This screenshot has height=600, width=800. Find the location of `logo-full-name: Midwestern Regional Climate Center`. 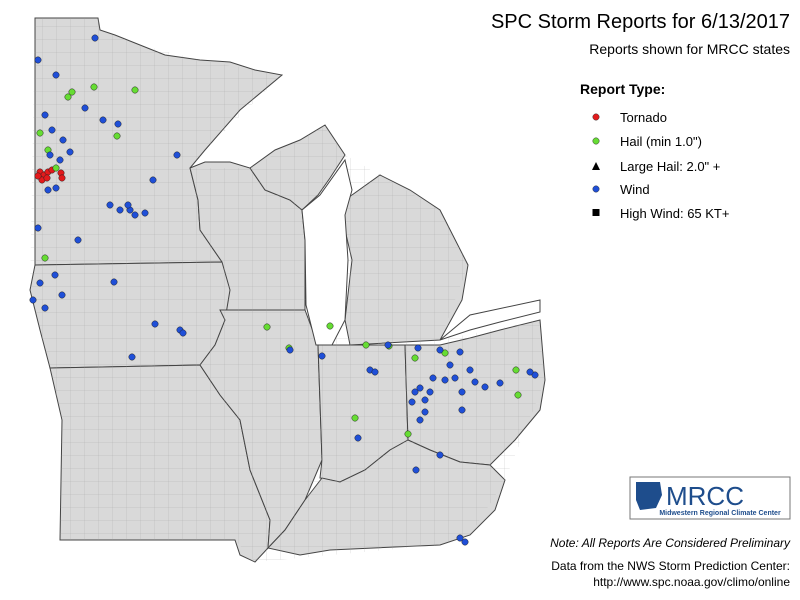

logo-full-name: Midwestern Regional Climate Center is located at coordinates (720, 513).